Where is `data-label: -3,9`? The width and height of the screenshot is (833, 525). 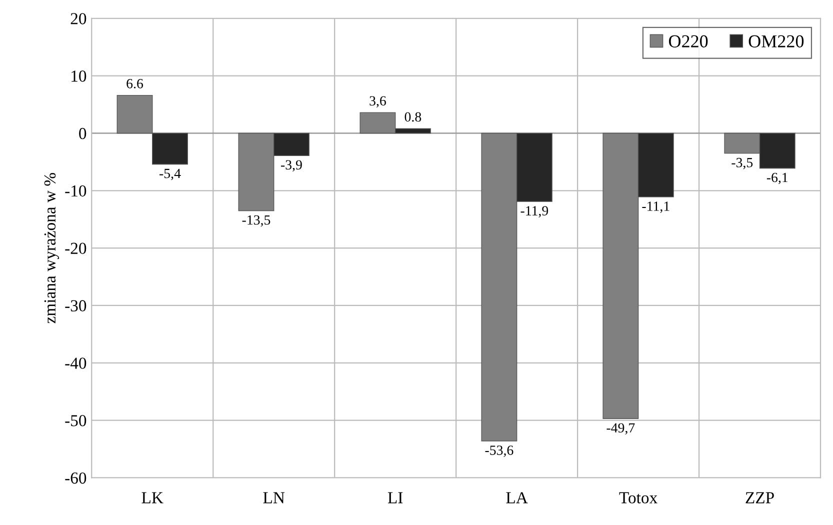 data-label: -3,9 is located at coordinates (291, 166).